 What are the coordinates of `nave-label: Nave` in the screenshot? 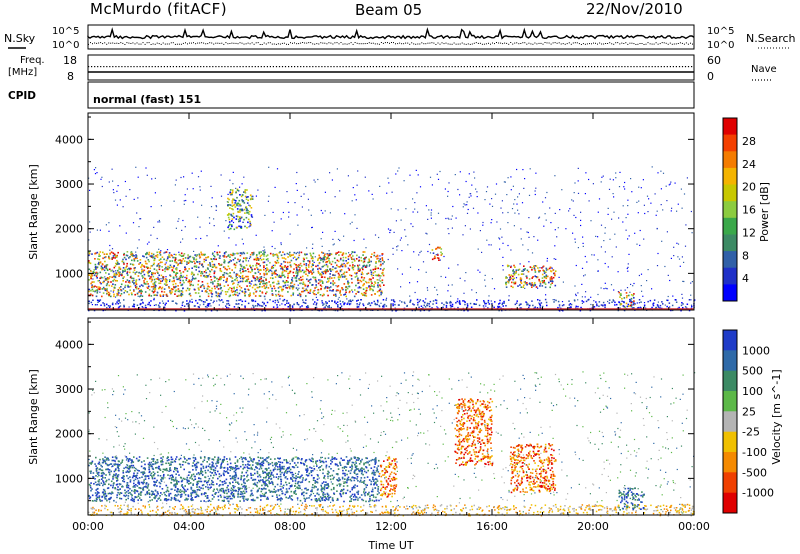 It's located at (764, 69).